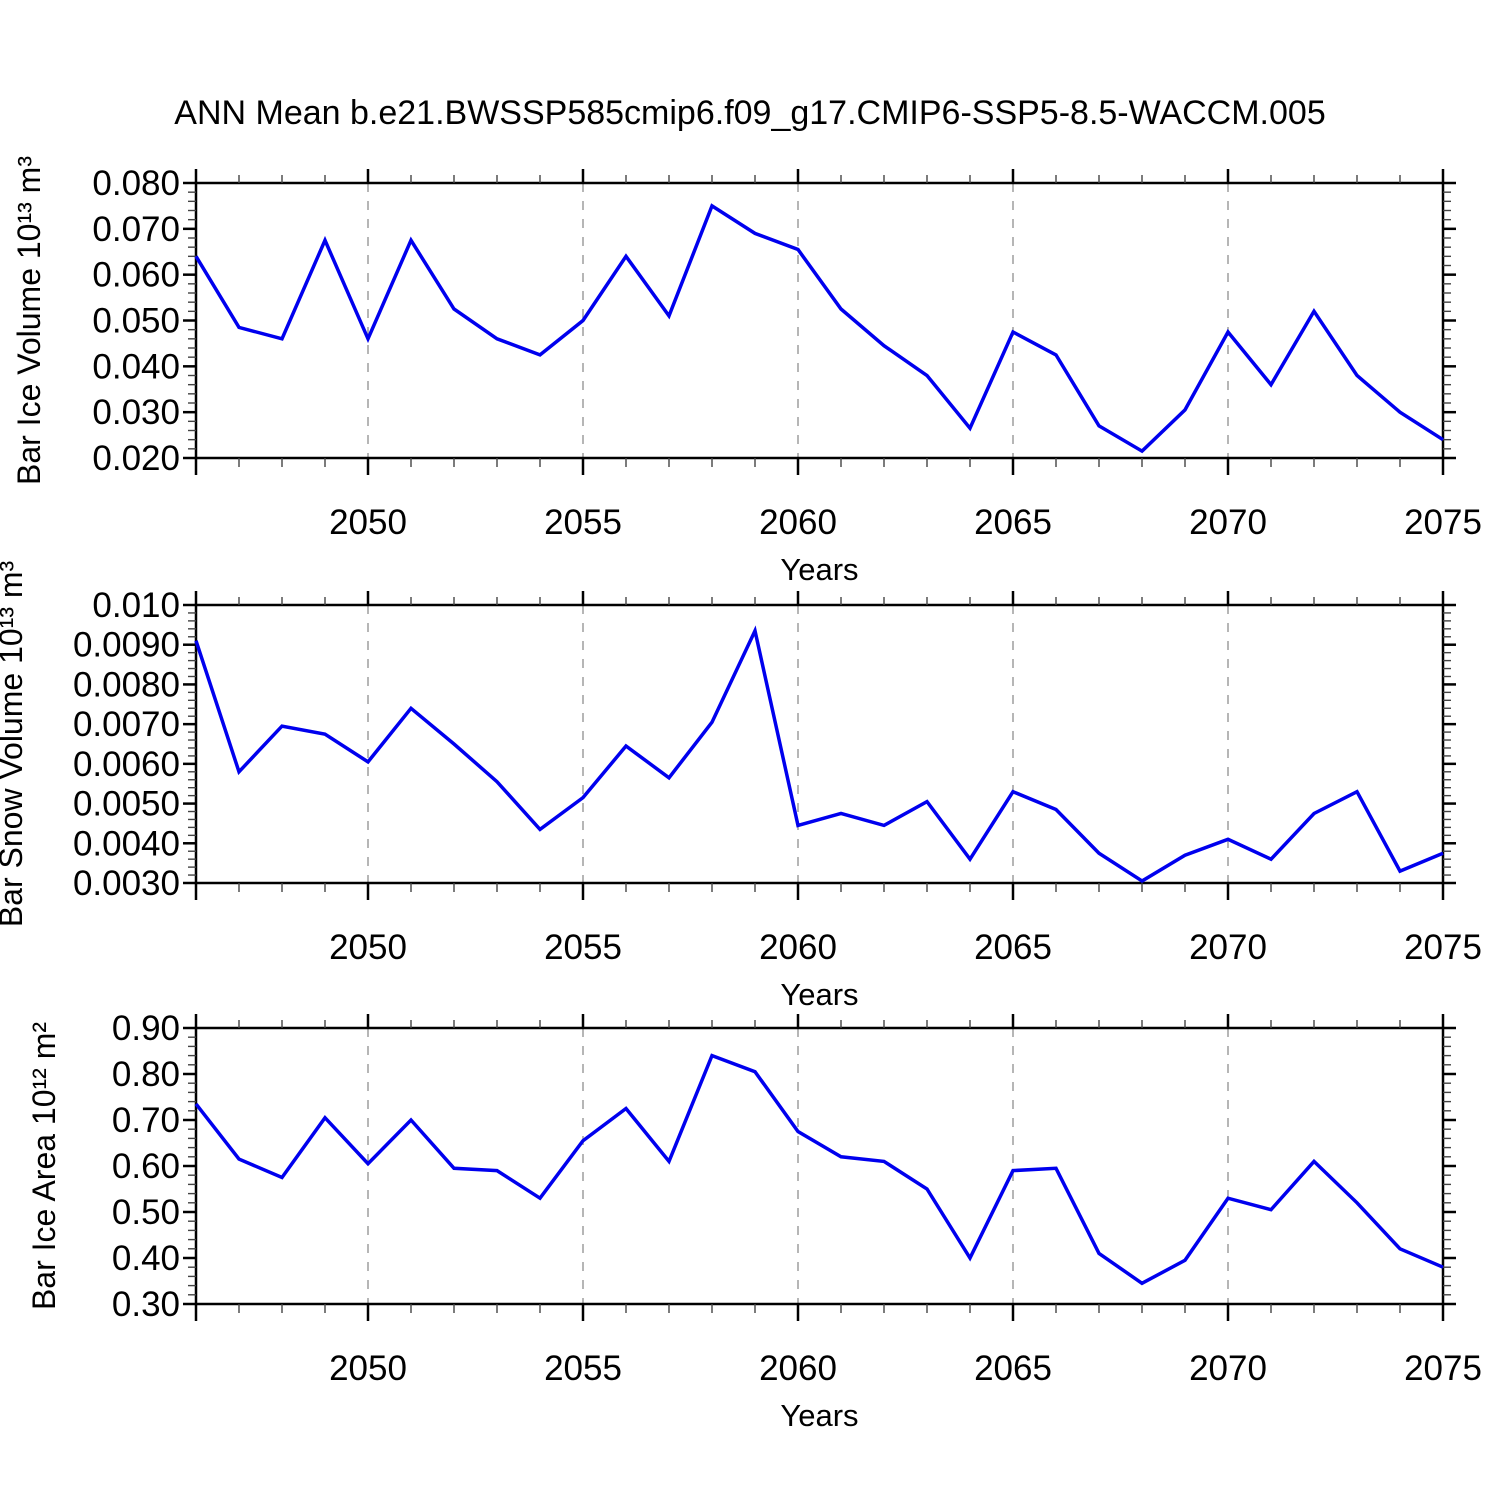  Describe the element at coordinates (136, 412) in the screenshot. I see `y-tick-label: 0.030` at that location.